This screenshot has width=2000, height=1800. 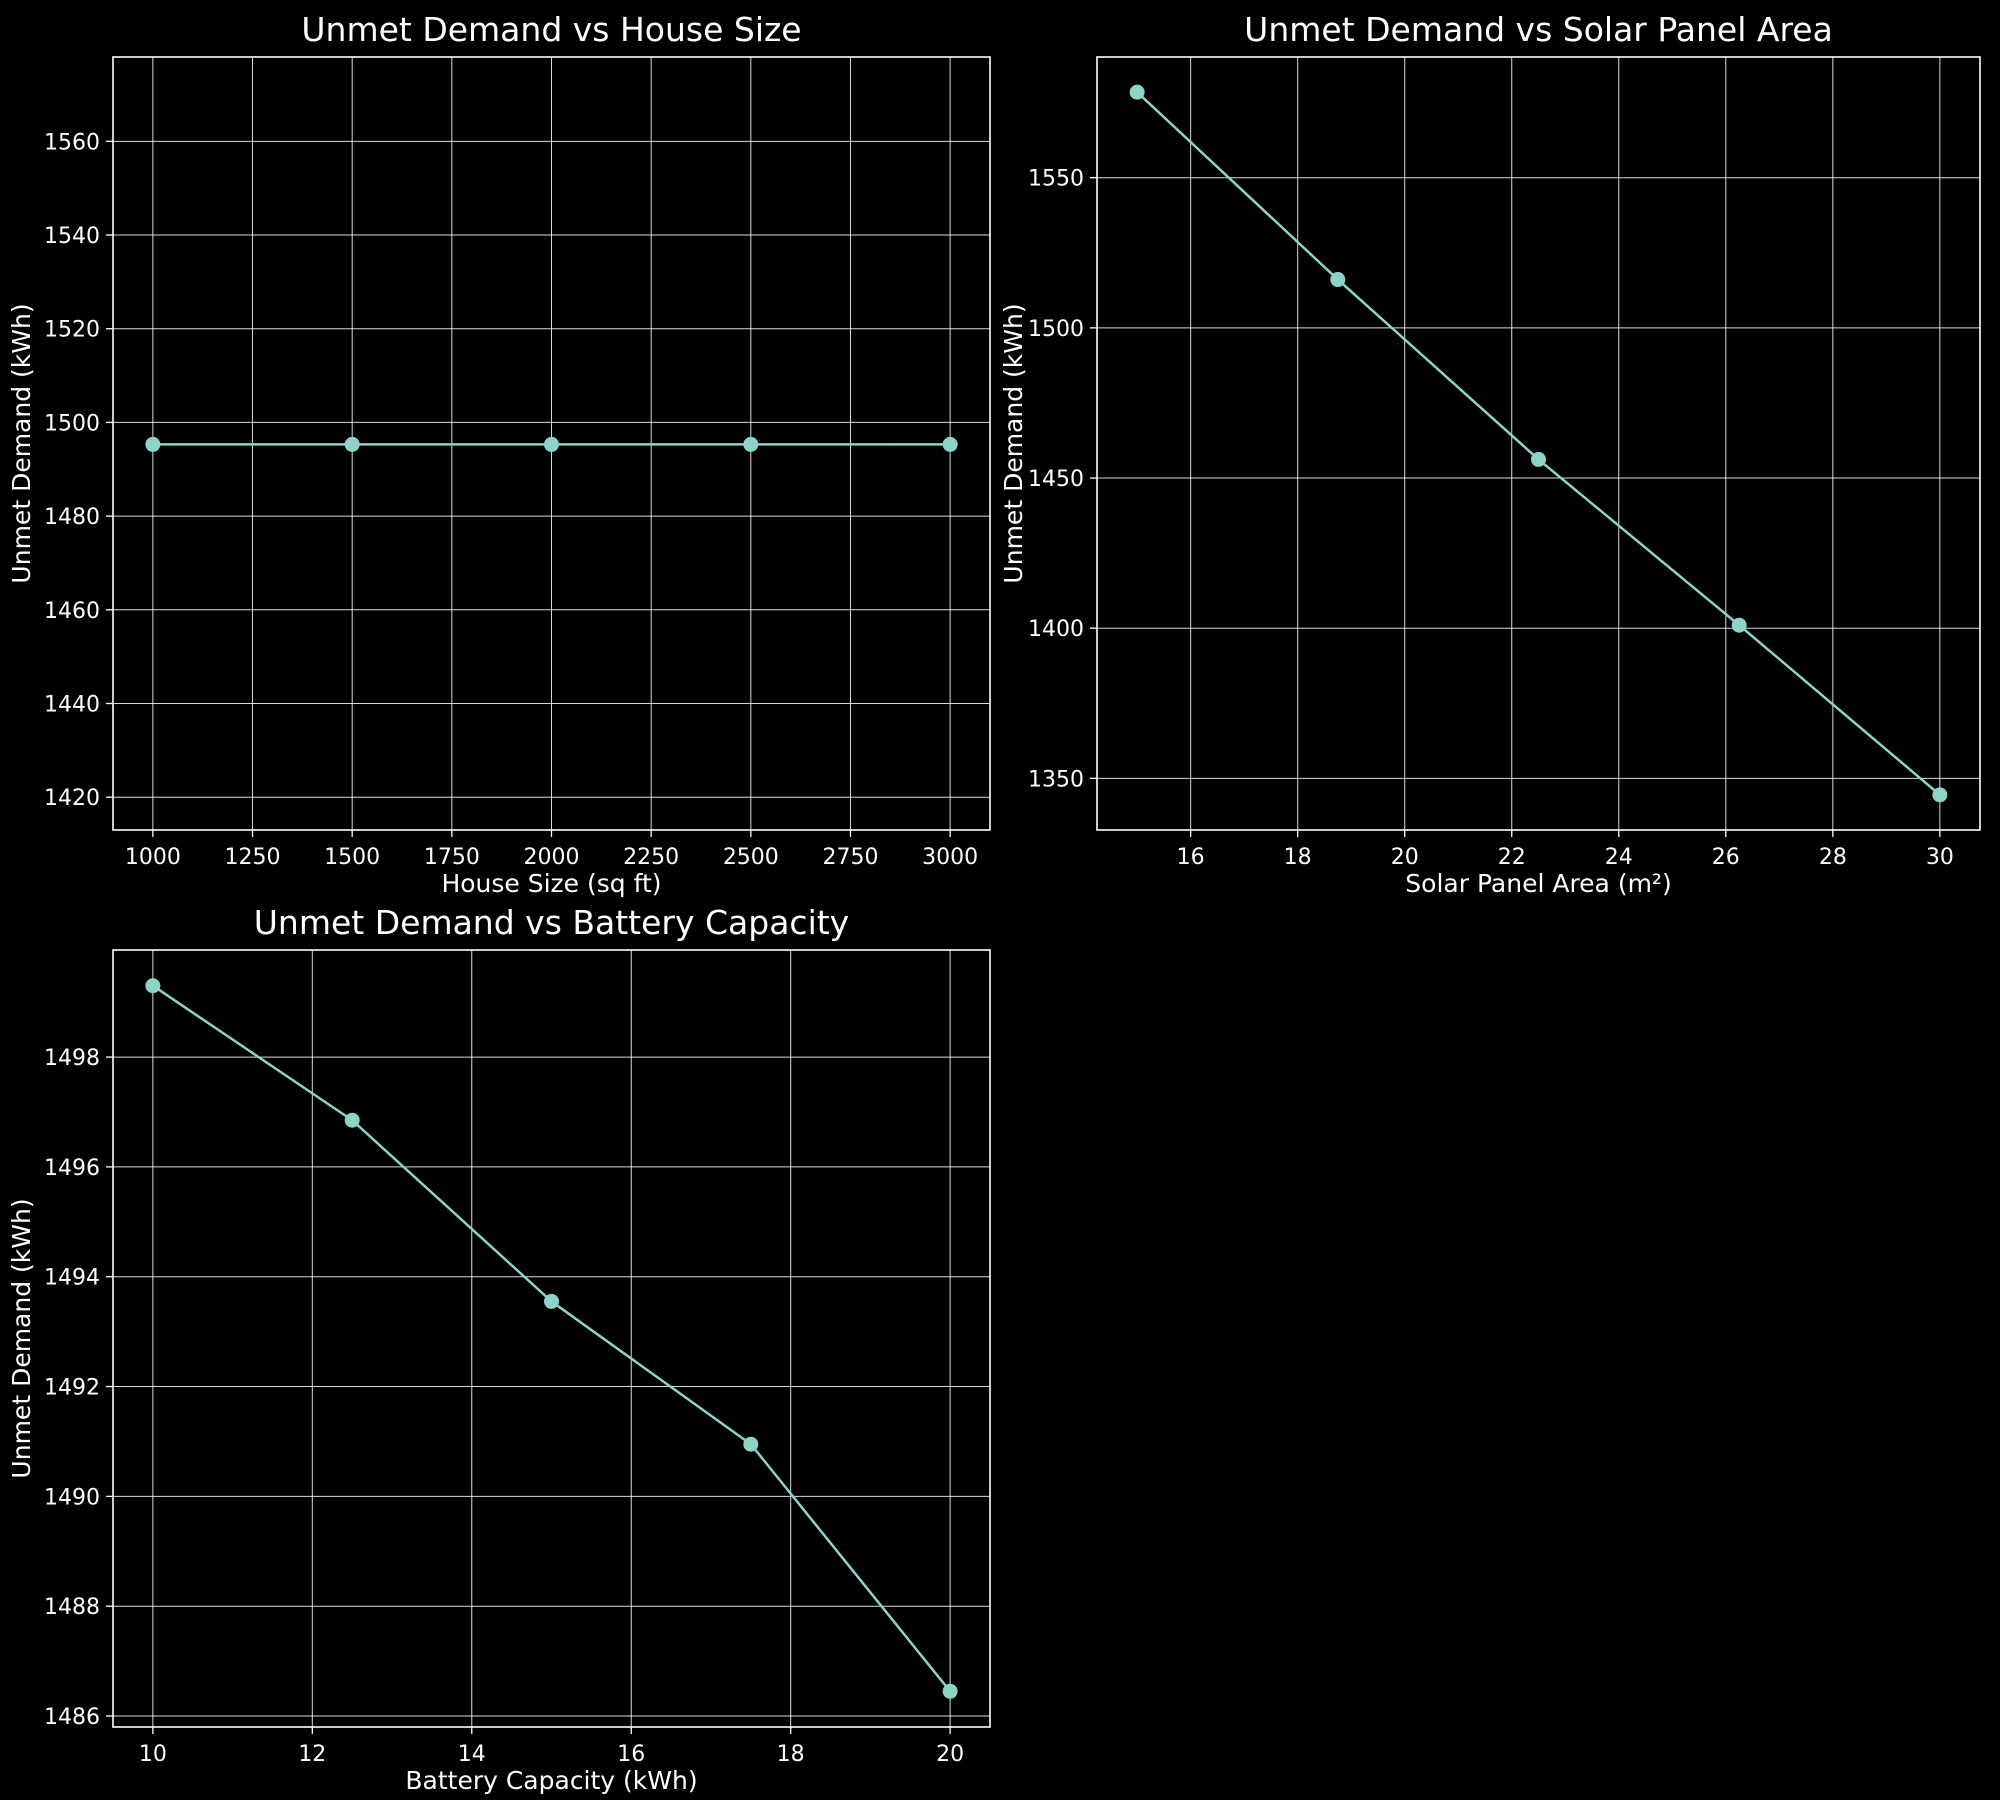 I want to click on x-tick-label: 2500, so click(x=751, y=857).